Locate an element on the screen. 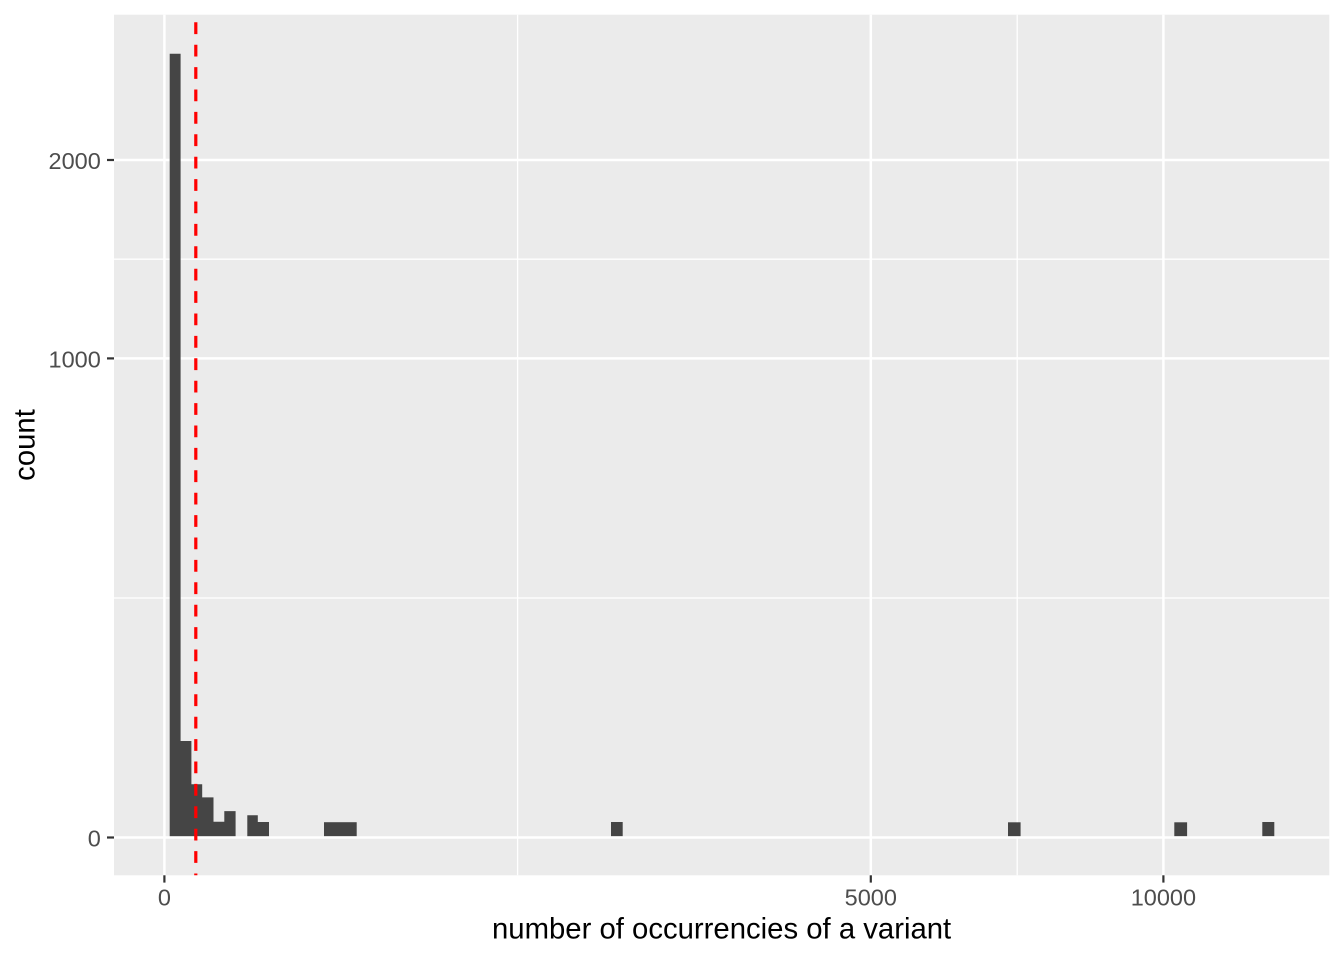 This screenshot has height=960, width=1344. svg-text: 2000 is located at coordinates (75, 161).